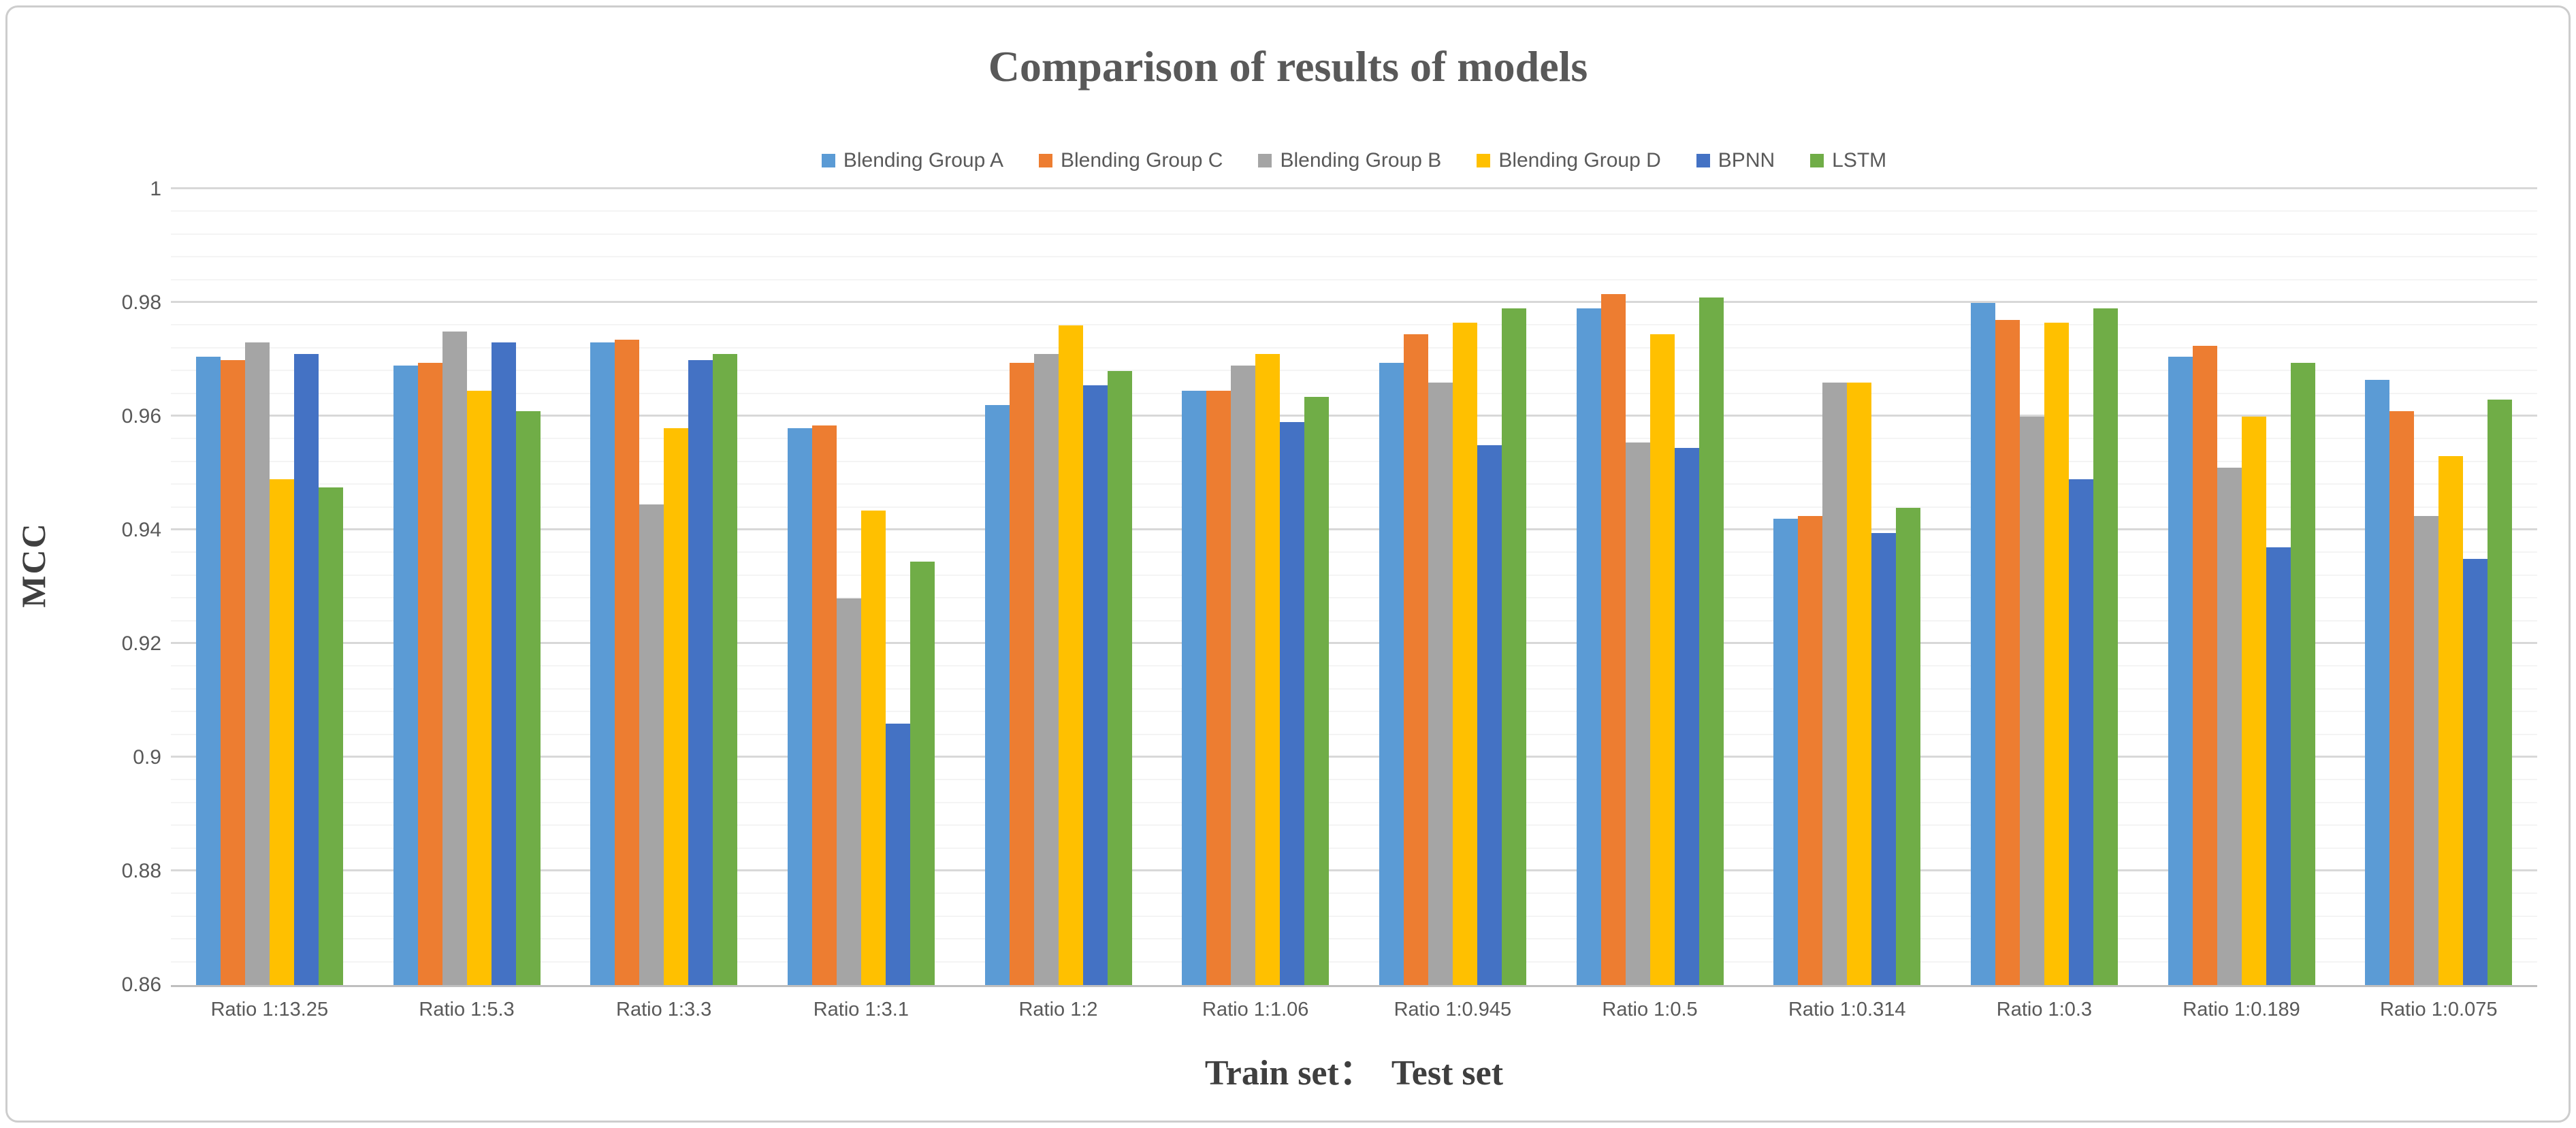 The image size is (2576, 1128). I want to click on legend-item-3: Blending Group B, so click(1349, 160).